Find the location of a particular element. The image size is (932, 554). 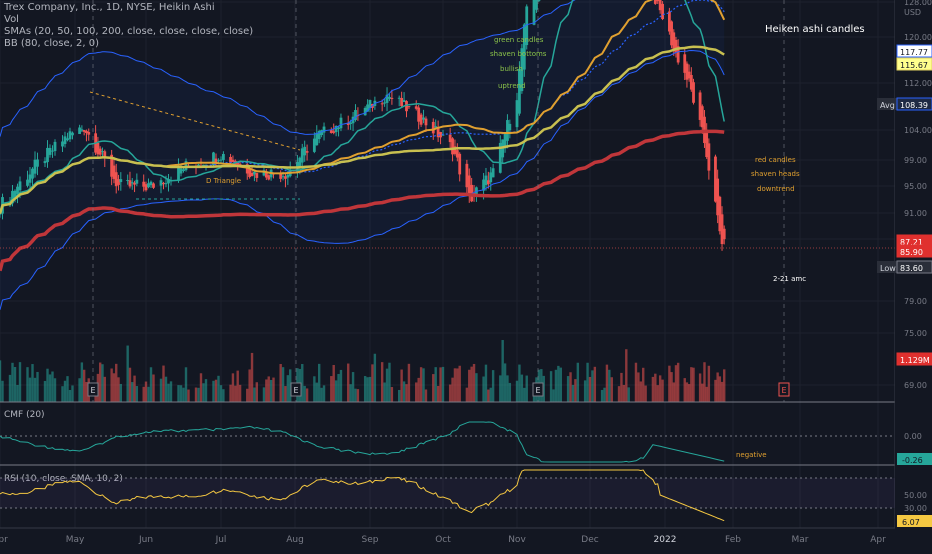

earnings-marker: E is located at coordinates (92, 390).